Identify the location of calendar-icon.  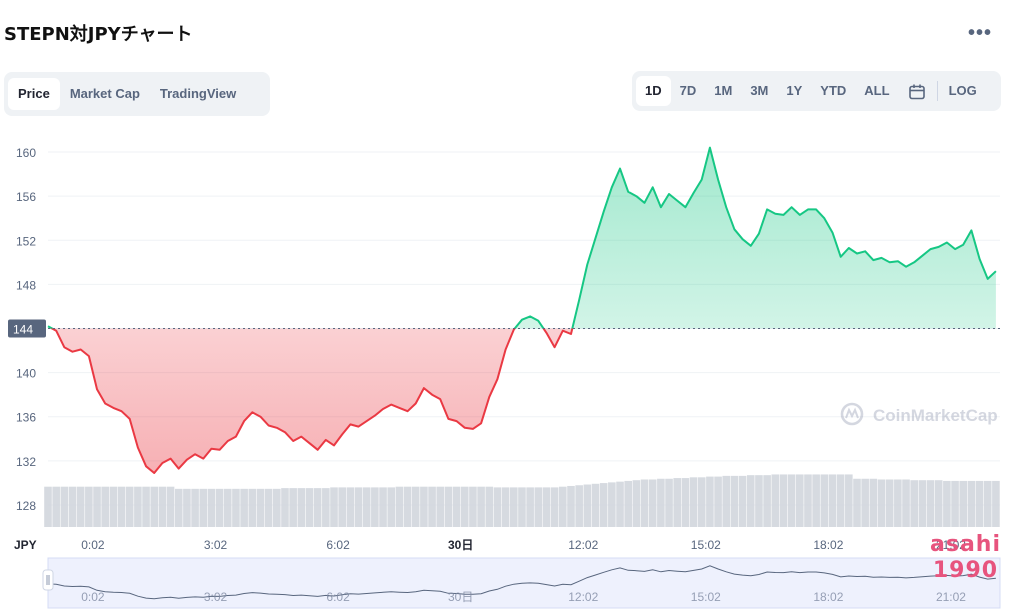
(916, 91).